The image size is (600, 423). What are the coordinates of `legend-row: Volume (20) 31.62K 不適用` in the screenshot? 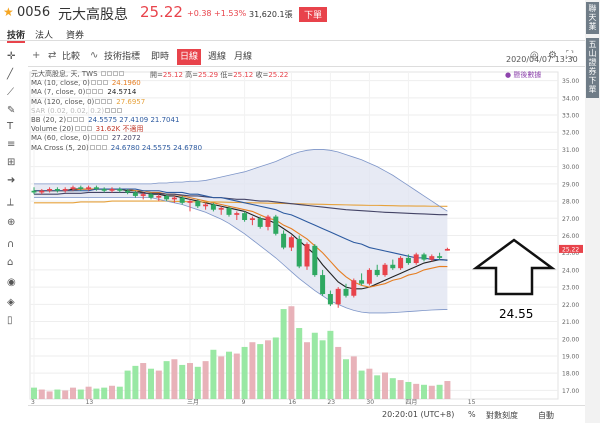 It's located at (116, 129).